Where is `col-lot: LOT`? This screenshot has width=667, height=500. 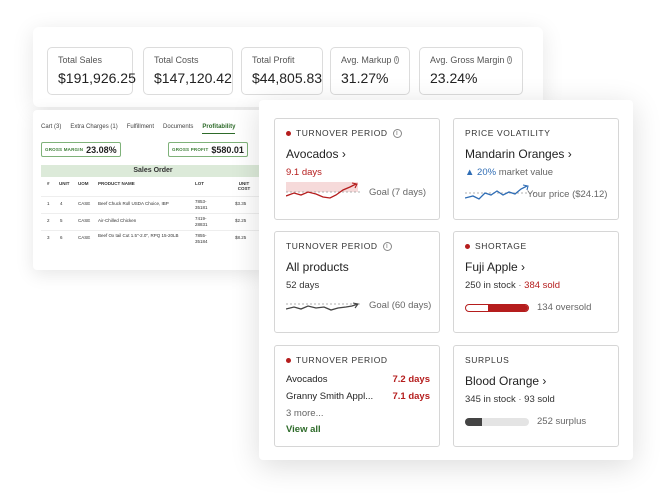
col-lot: LOT is located at coordinates (199, 183).